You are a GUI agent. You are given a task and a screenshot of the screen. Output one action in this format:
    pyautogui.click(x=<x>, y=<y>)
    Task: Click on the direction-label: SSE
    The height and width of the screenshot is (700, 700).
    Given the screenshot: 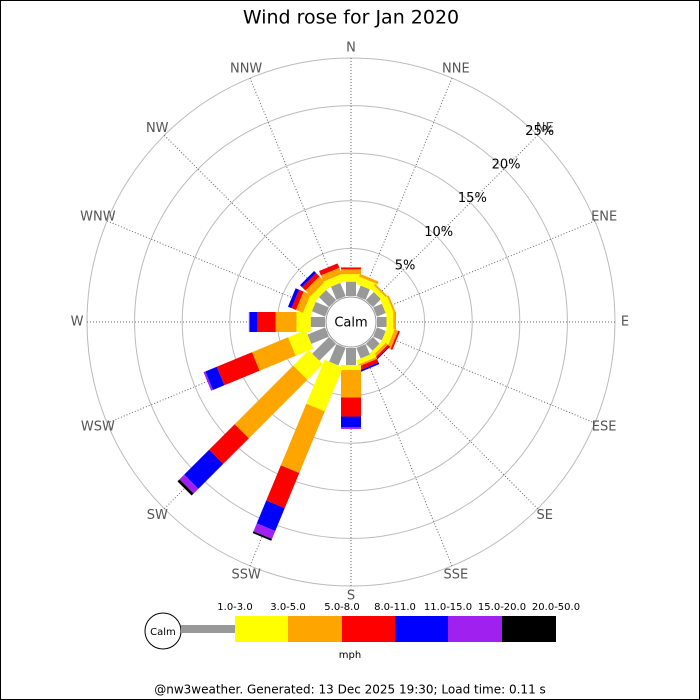 What is the action you would take?
    pyautogui.click(x=455, y=575)
    